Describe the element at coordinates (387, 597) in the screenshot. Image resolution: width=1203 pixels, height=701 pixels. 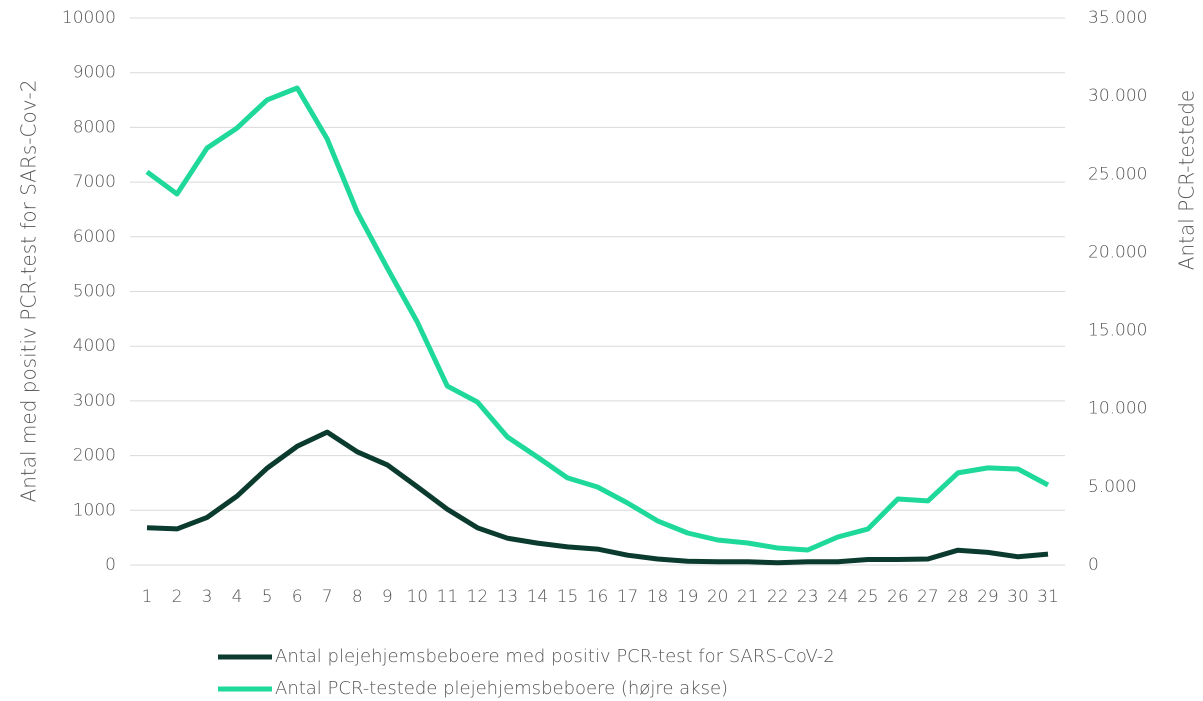
I see `x-tick-label: 9` at that location.